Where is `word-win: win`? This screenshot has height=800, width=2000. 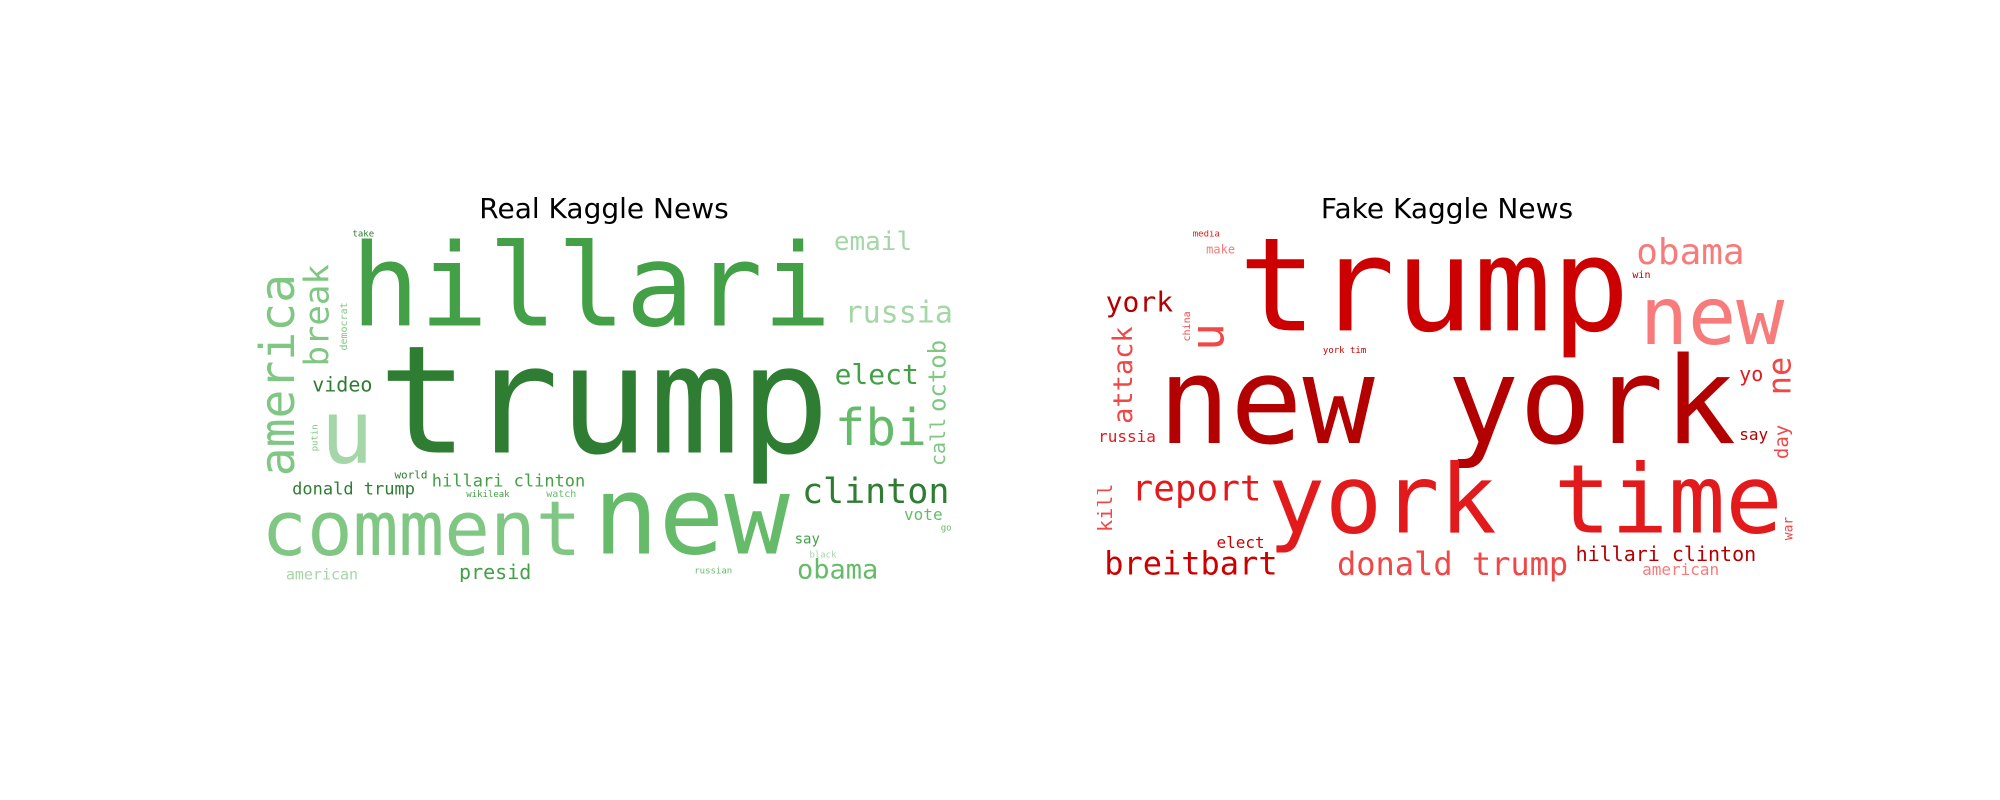
word-win: win is located at coordinates (1641, 275).